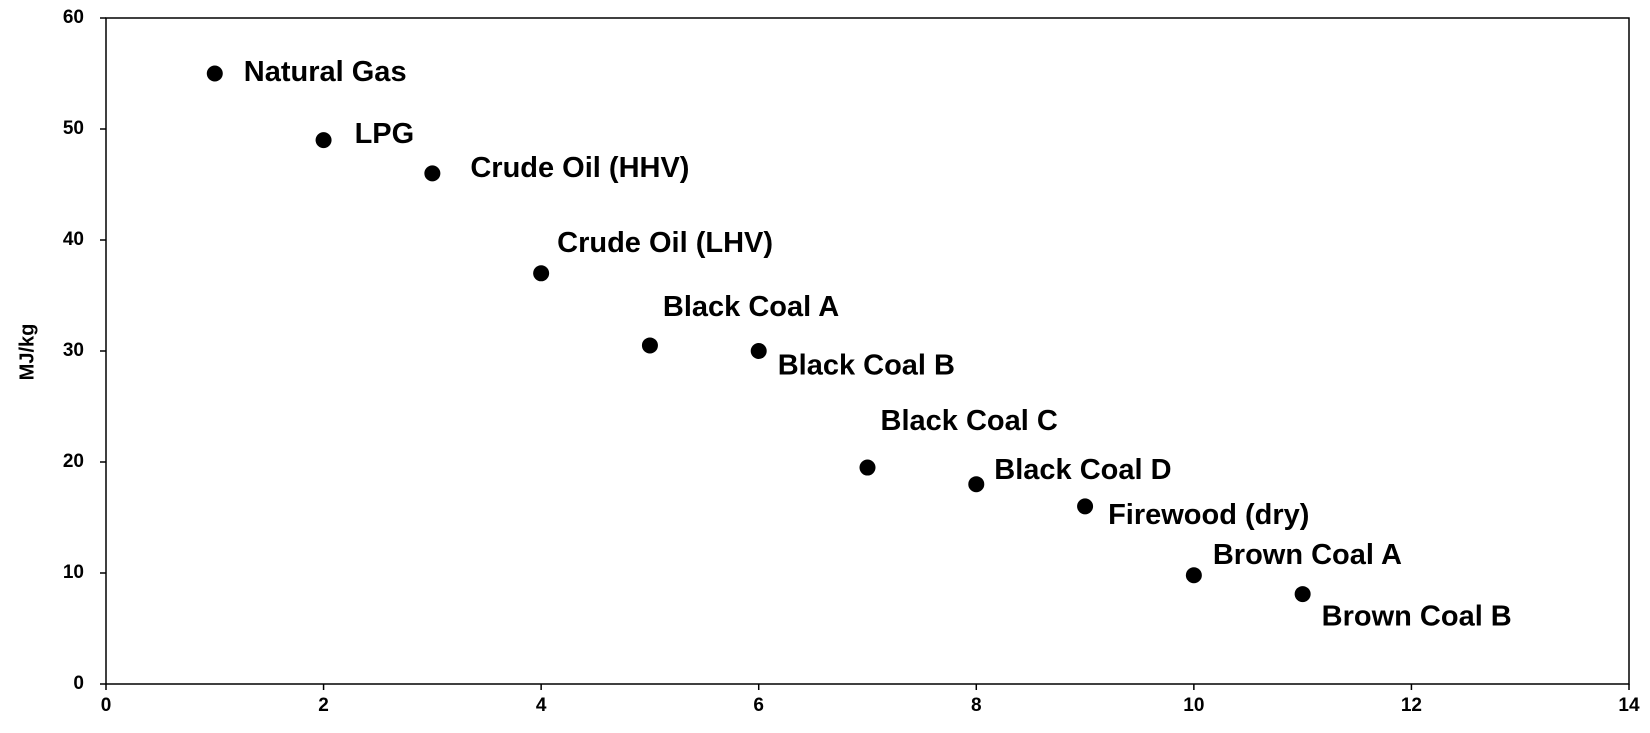 This screenshot has width=1650, height=733. I want to click on x-tick-label: 0, so click(106, 705).